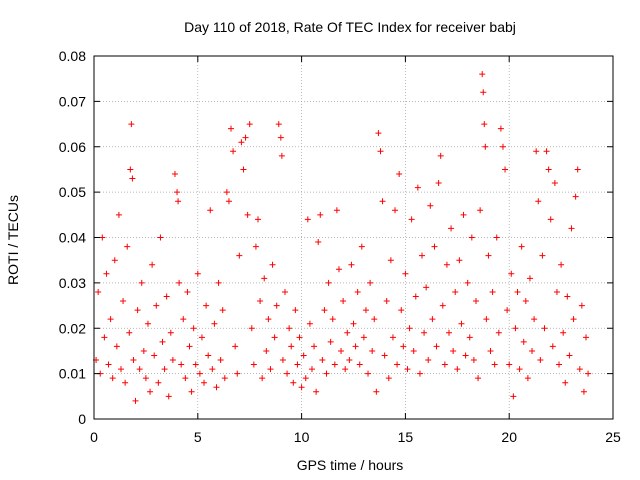 The width and height of the screenshot is (640, 480). I want to click on y-tick-label: 0.06, so click(72, 147).